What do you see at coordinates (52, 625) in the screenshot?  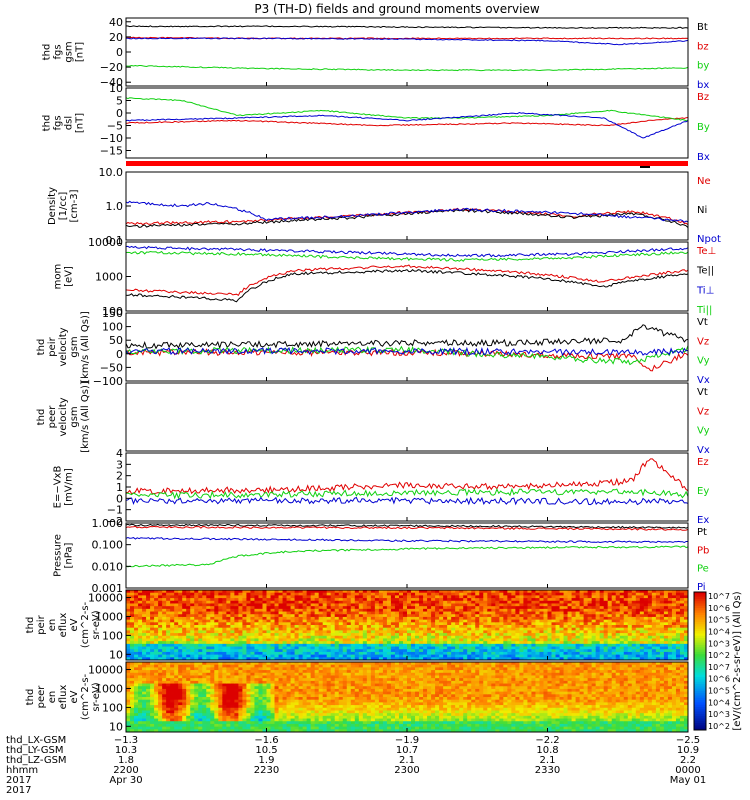 I see `y-axis-label: en` at bounding box center [52, 625].